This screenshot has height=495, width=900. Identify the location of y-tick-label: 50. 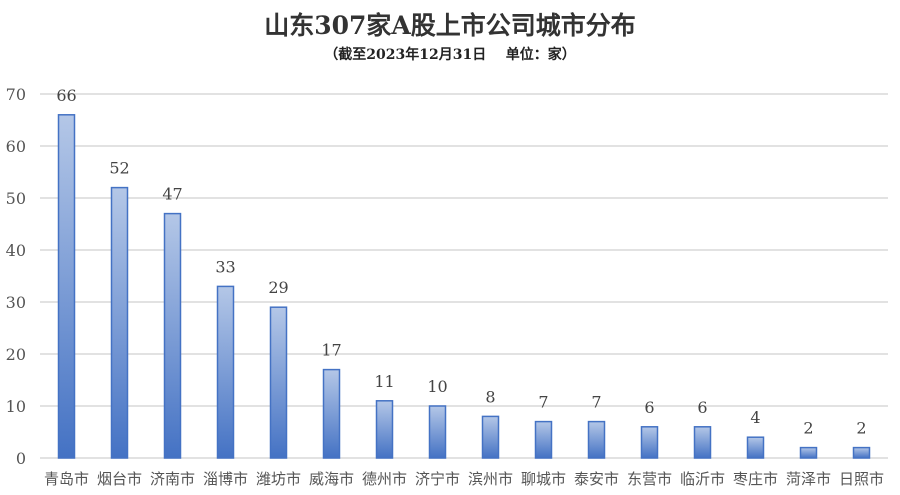
(16, 198).